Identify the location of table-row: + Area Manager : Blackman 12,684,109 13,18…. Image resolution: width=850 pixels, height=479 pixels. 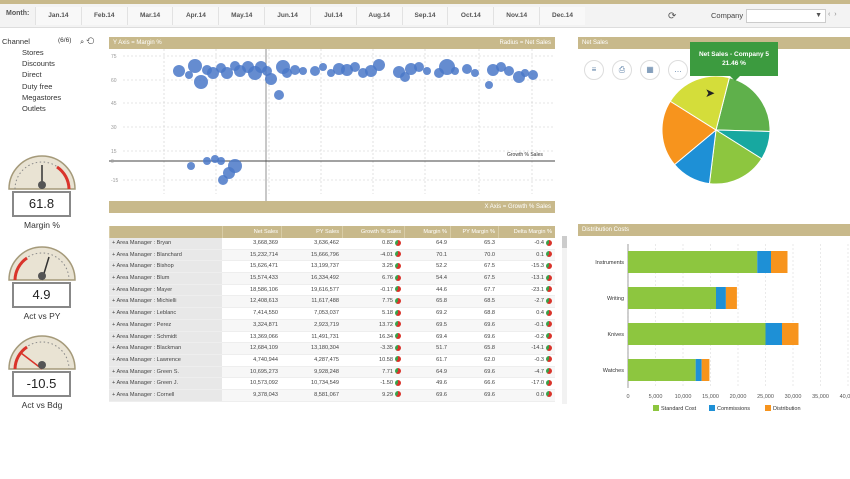
(332, 349).